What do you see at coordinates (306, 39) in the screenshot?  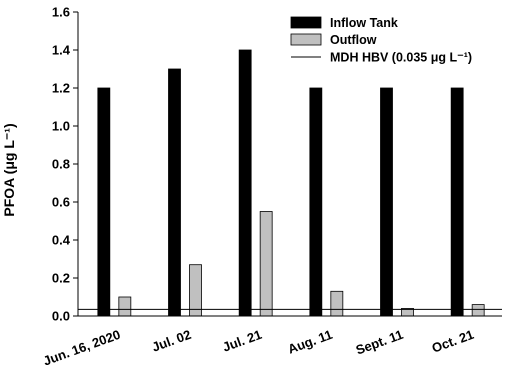 I see `legend-swatch-outflow` at bounding box center [306, 39].